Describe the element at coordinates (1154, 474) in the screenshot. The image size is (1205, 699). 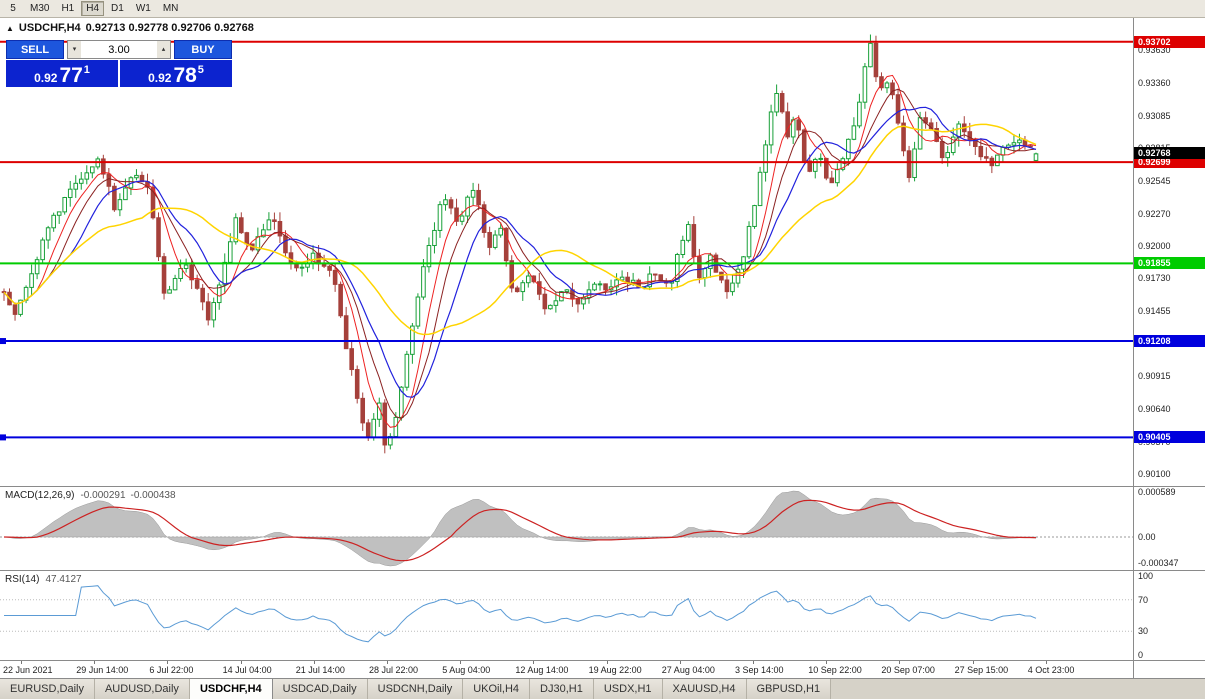
I see `price-axis-label: 0.90100` at that location.